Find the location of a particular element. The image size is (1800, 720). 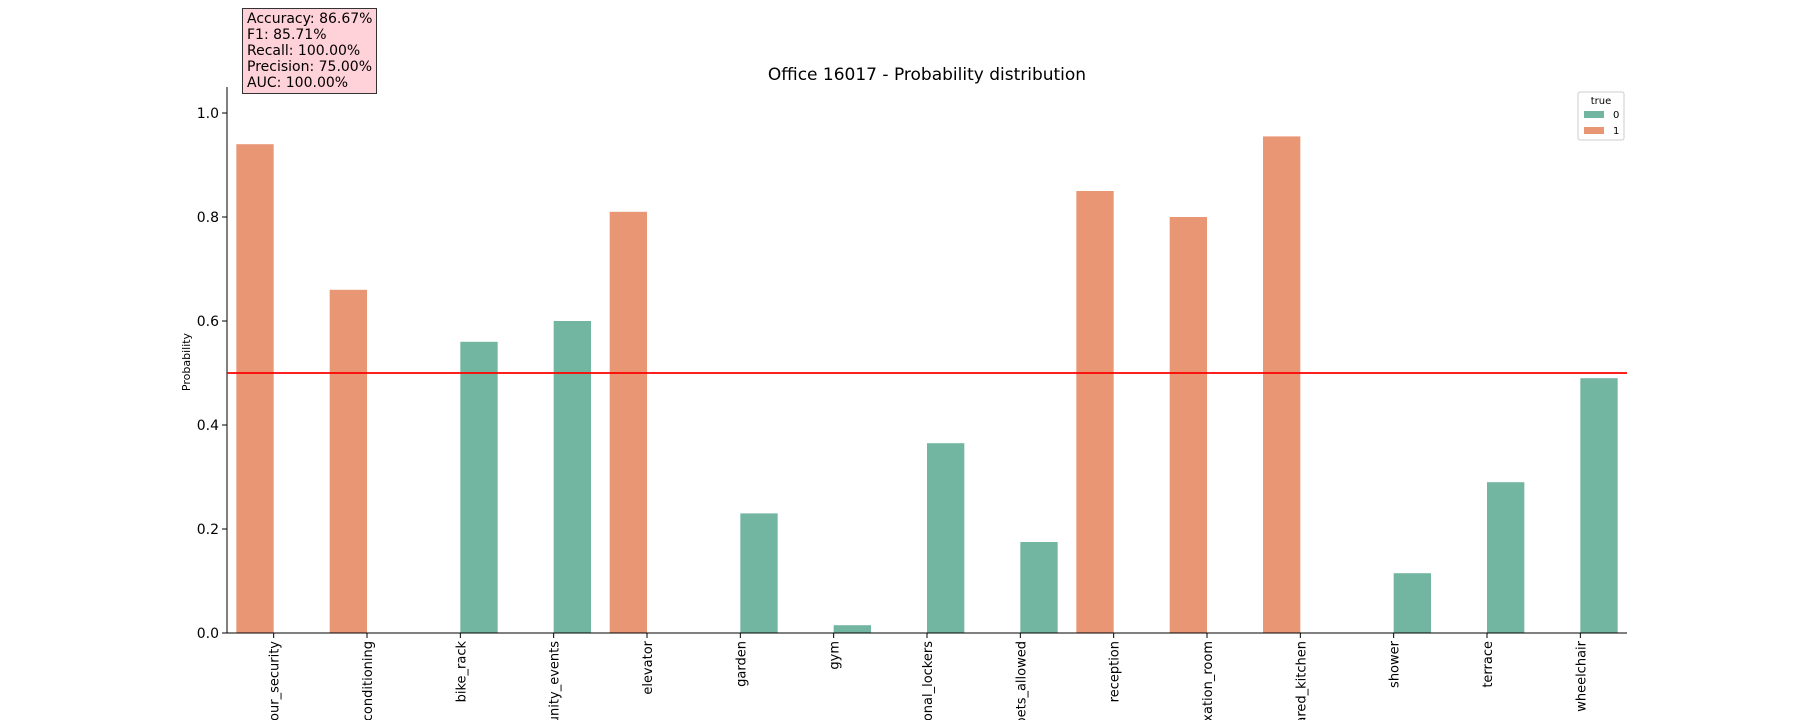

bar-series-0-pets_allowed is located at coordinates (1039, 587).